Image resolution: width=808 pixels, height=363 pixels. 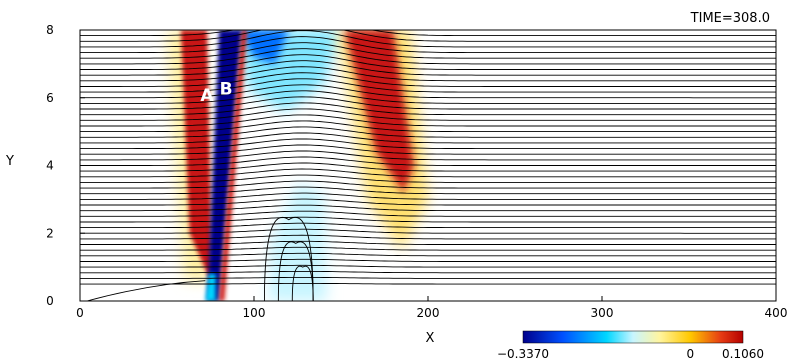 What do you see at coordinates (430, 338) in the screenshot?
I see `x-axis-title: X` at bounding box center [430, 338].